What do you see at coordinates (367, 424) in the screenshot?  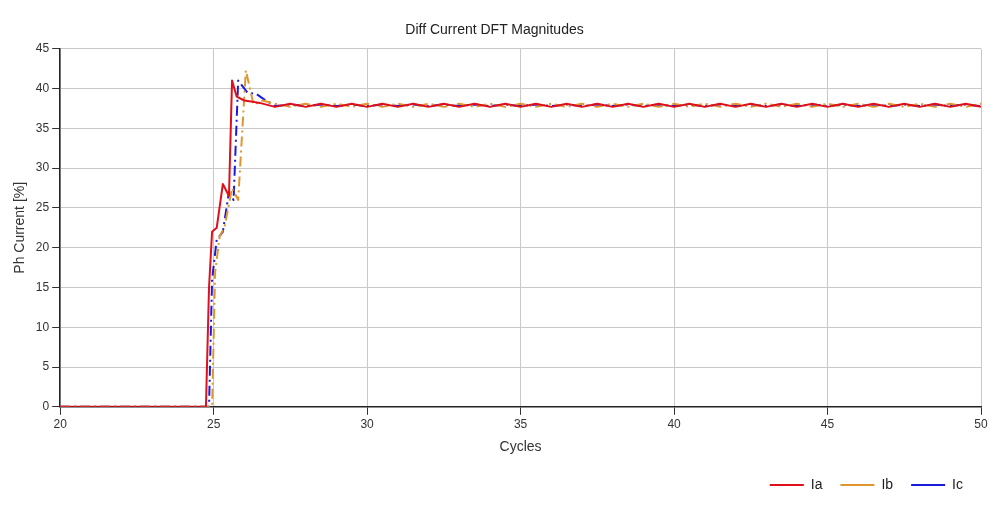 I see `x-tick-label: 30` at bounding box center [367, 424].